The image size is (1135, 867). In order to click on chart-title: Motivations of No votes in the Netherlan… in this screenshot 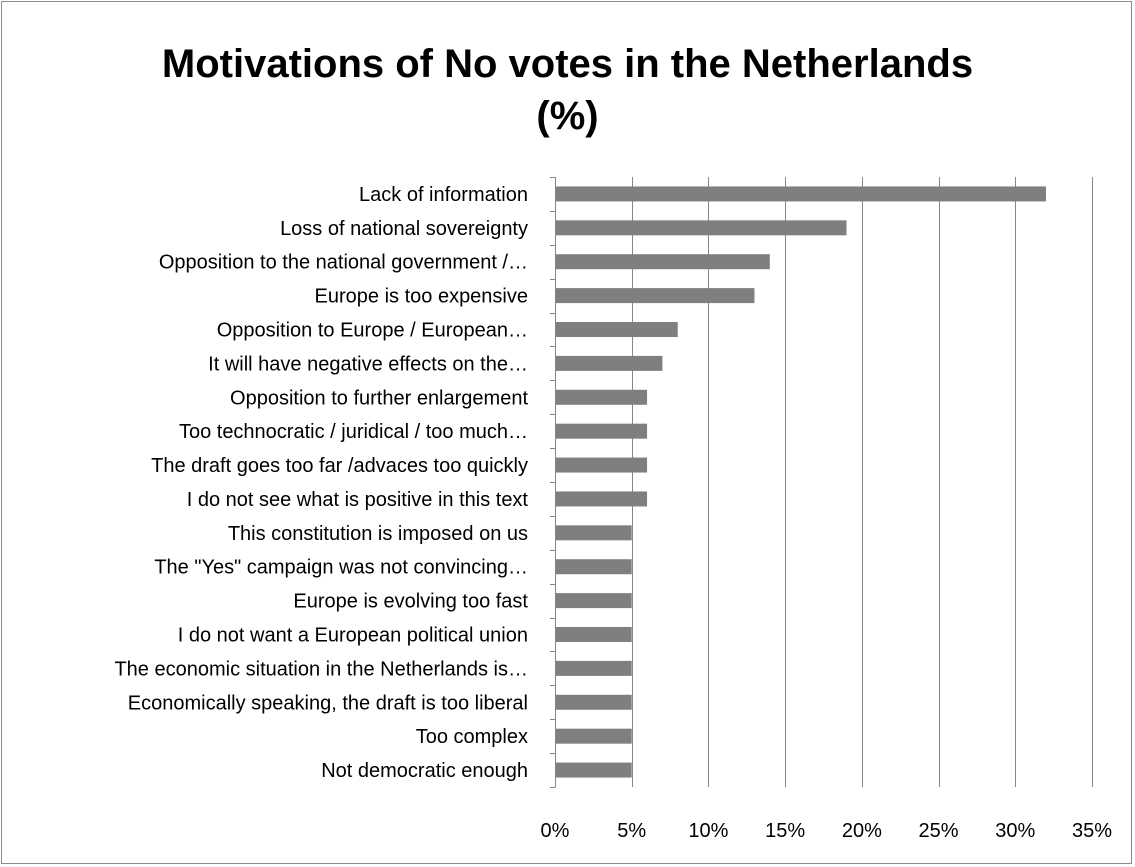, I will do `click(567, 90)`.